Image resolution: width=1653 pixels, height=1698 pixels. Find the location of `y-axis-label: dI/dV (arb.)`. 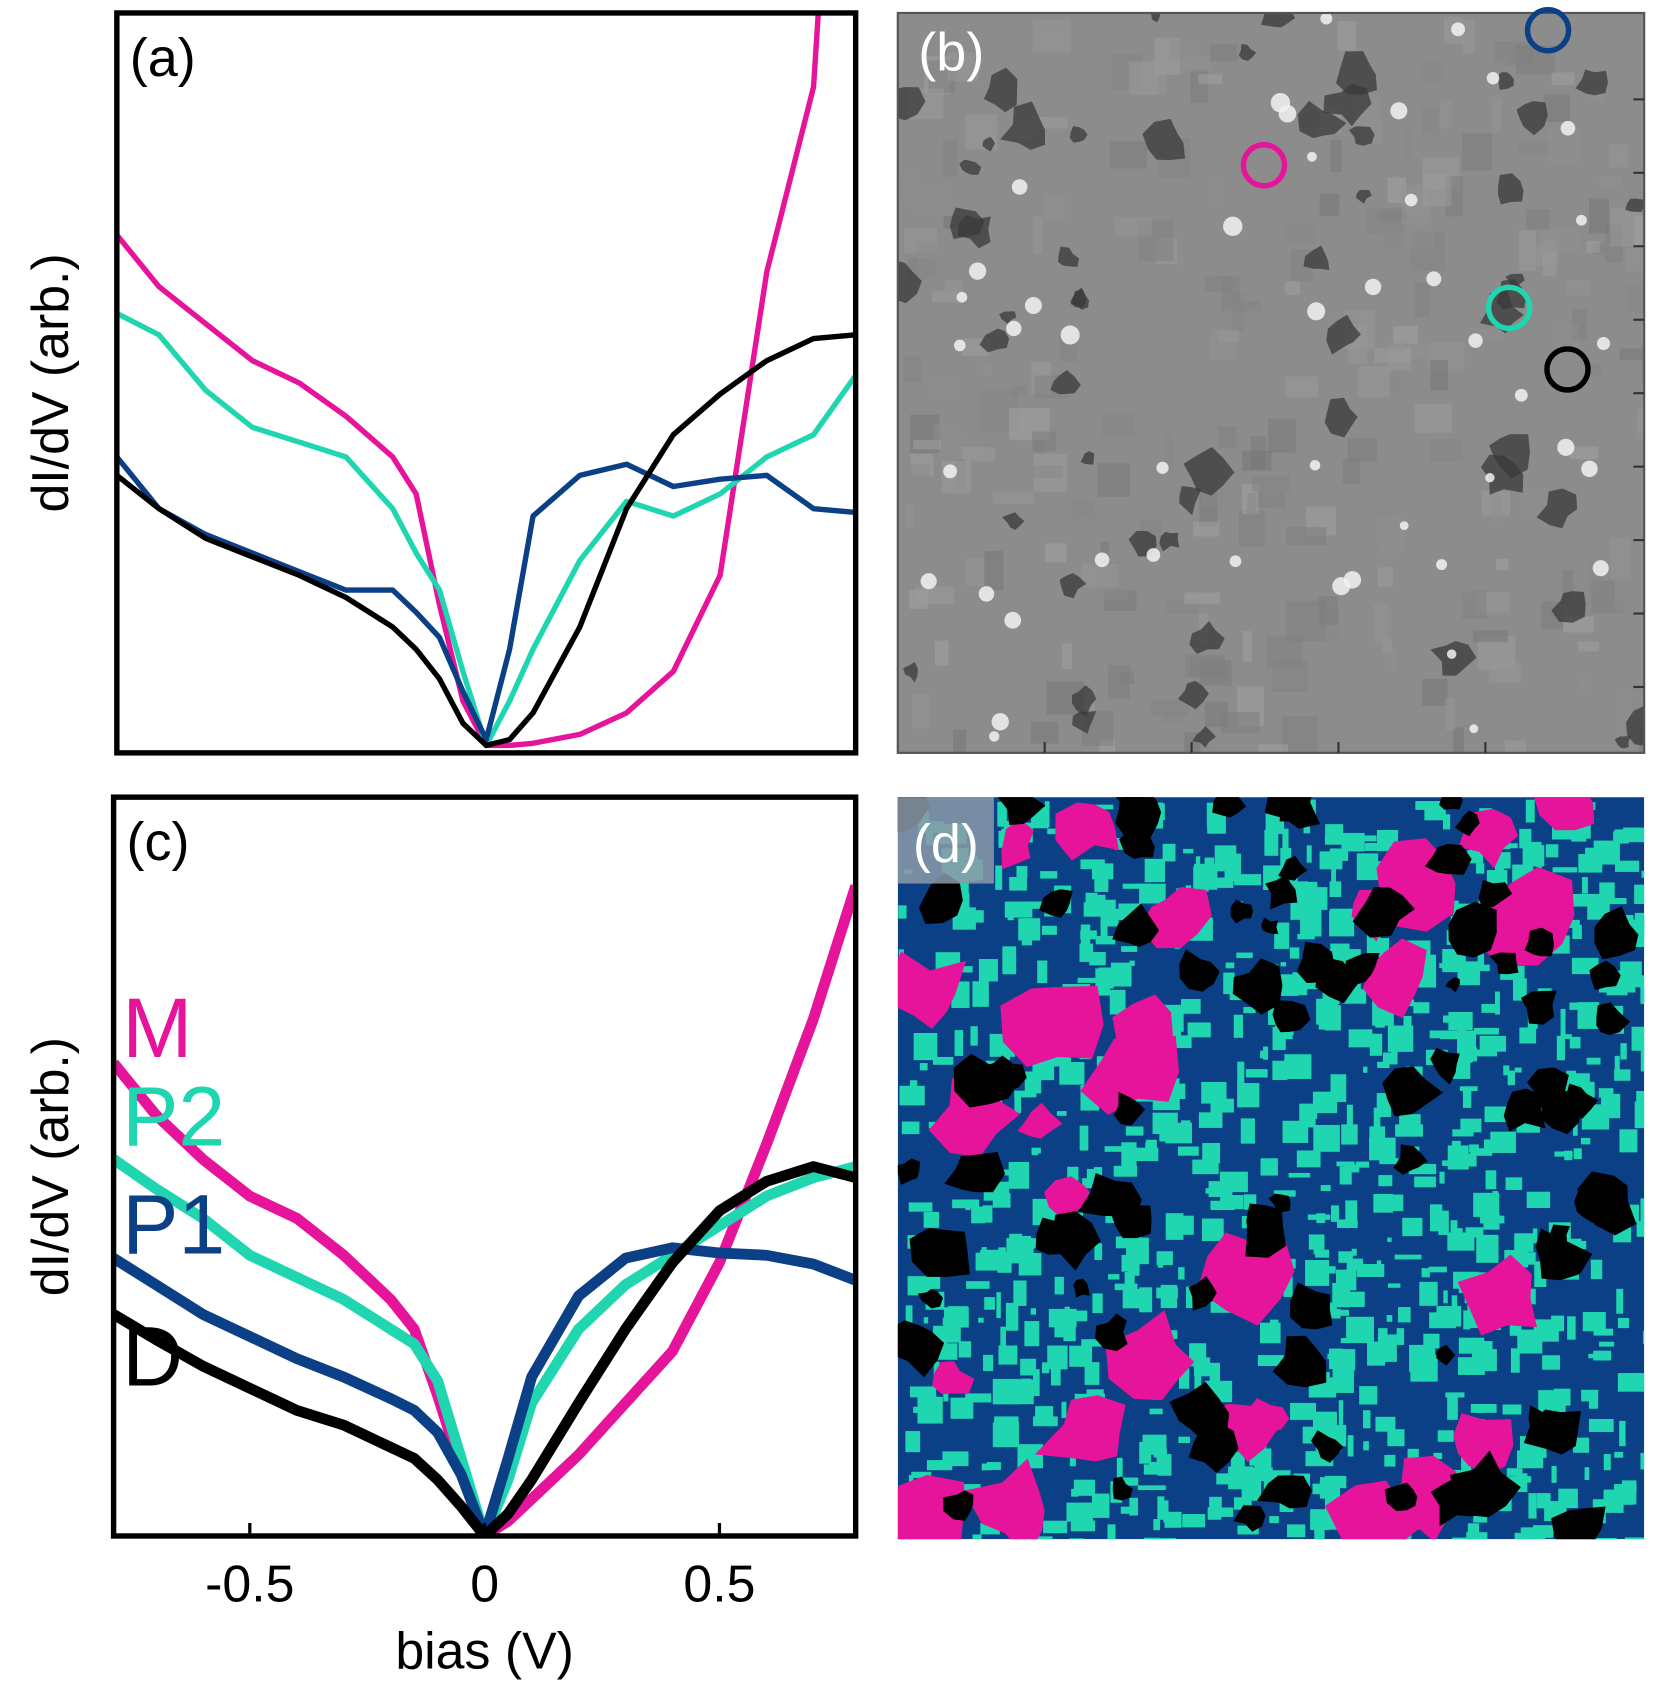

y-axis-label: dI/dV (arb.) is located at coordinates (50, 1166).